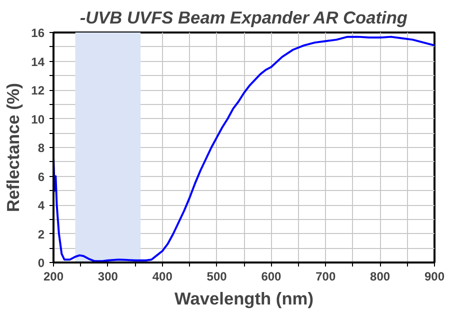 The width and height of the screenshot is (450, 311). What do you see at coordinates (434, 277) in the screenshot?
I see `x-tick-label: 900` at bounding box center [434, 277].